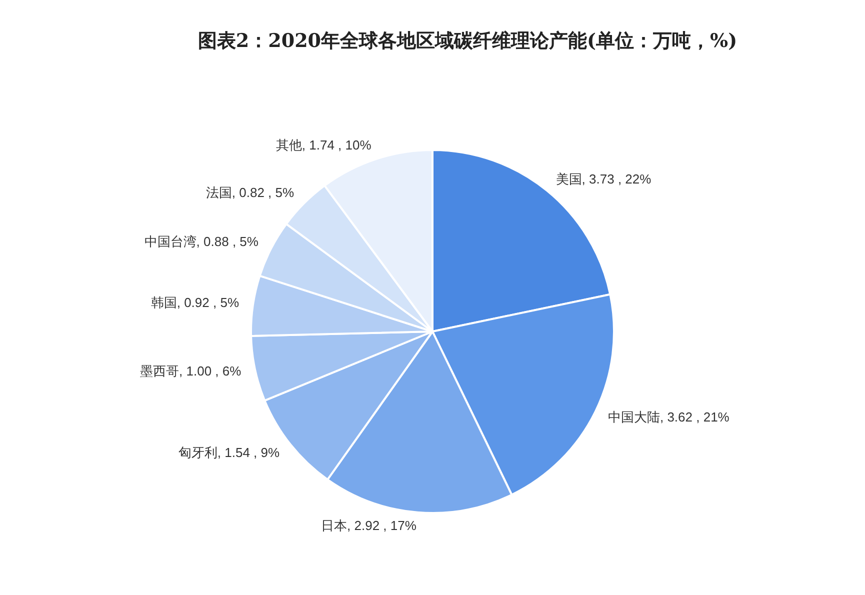 Image resolution: width=865 pixels, height=595 pixels. What do you see at coordinates (201, 242) in the screenshot?
I see `slice-label: 中国台湾, 0.88 , 5%` at bounding box center [201, 242].